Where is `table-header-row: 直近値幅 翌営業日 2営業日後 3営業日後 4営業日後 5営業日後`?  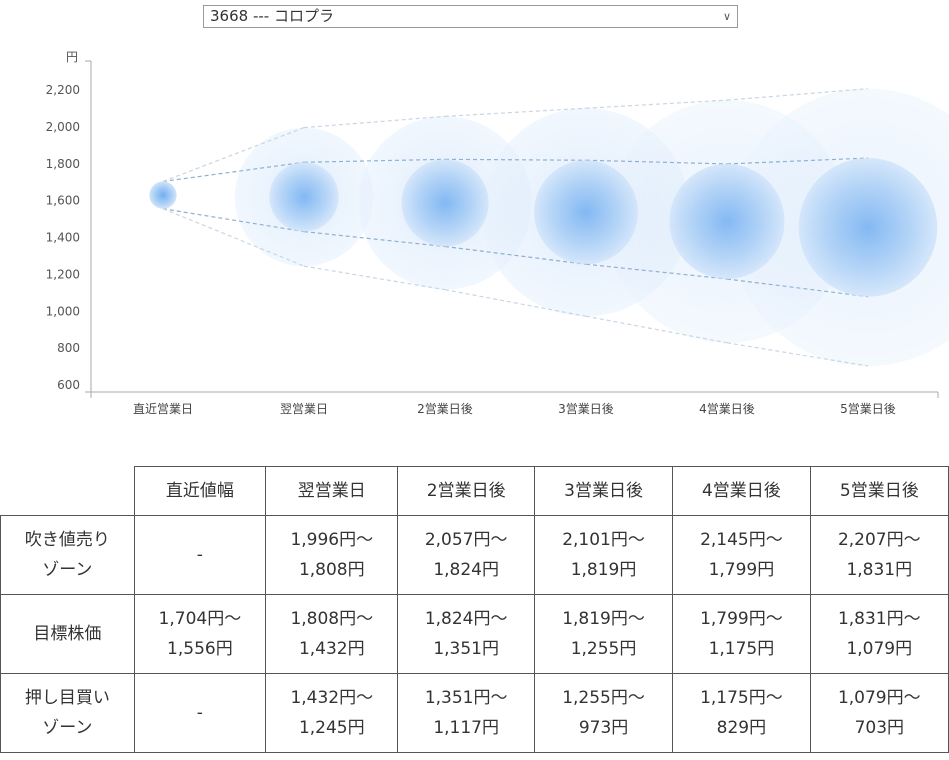
table-header-row: 直近値幅 翌営業日 2営業日後 3営業日後 4営業日後 5営業日後 is located at coordinates (474, 491).